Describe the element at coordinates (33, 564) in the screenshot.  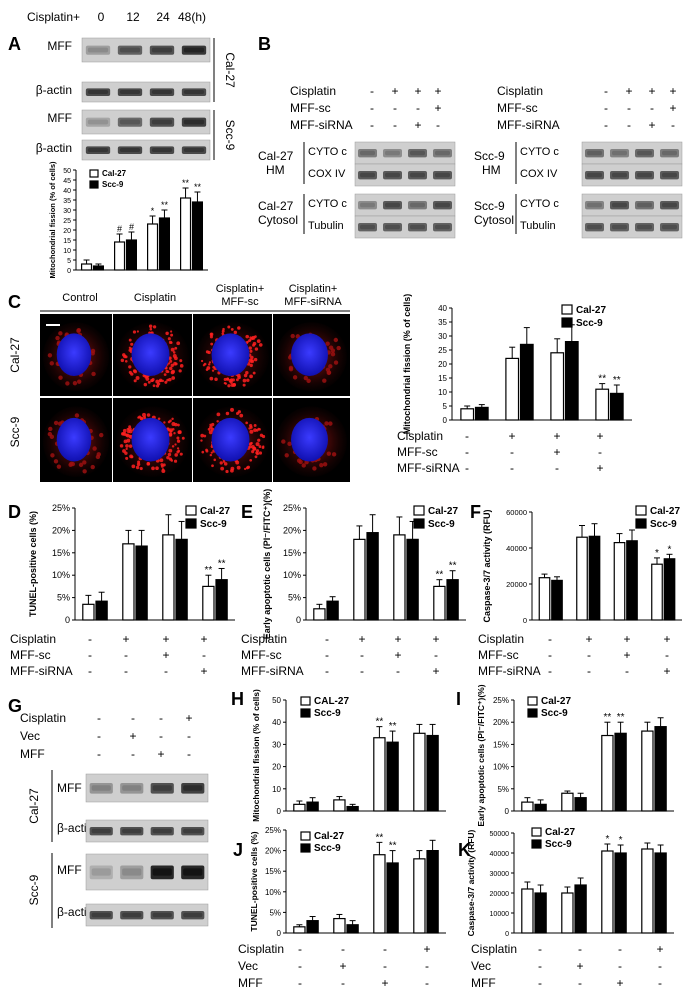
I see `y-axis-label: TUNEL-positive cells (%)` at that location.